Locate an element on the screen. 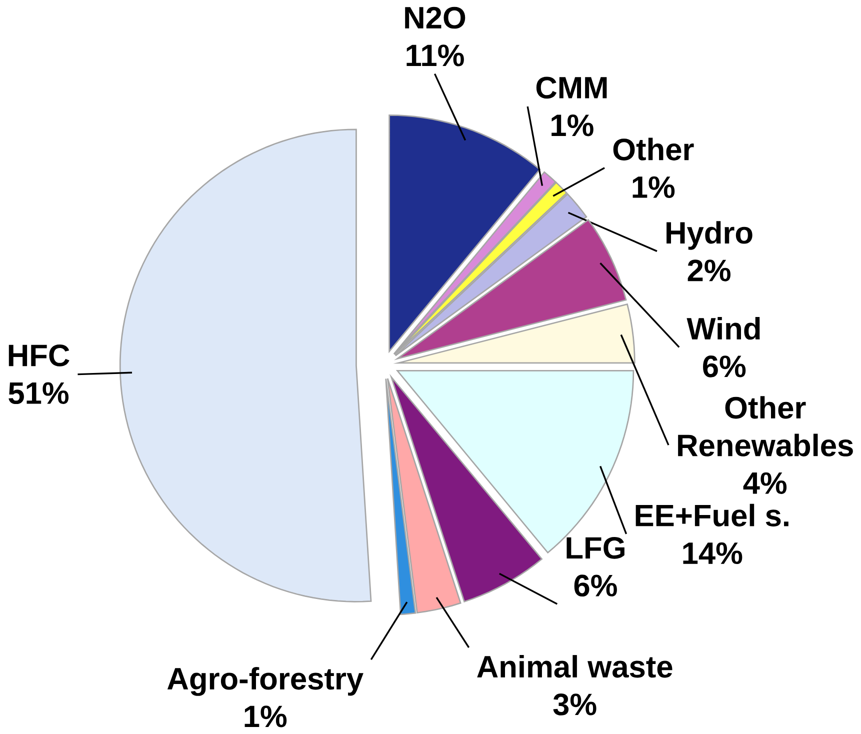 This screenshot has height=734, width=861. slice-label: CMM is located at coordinates (571, 87).